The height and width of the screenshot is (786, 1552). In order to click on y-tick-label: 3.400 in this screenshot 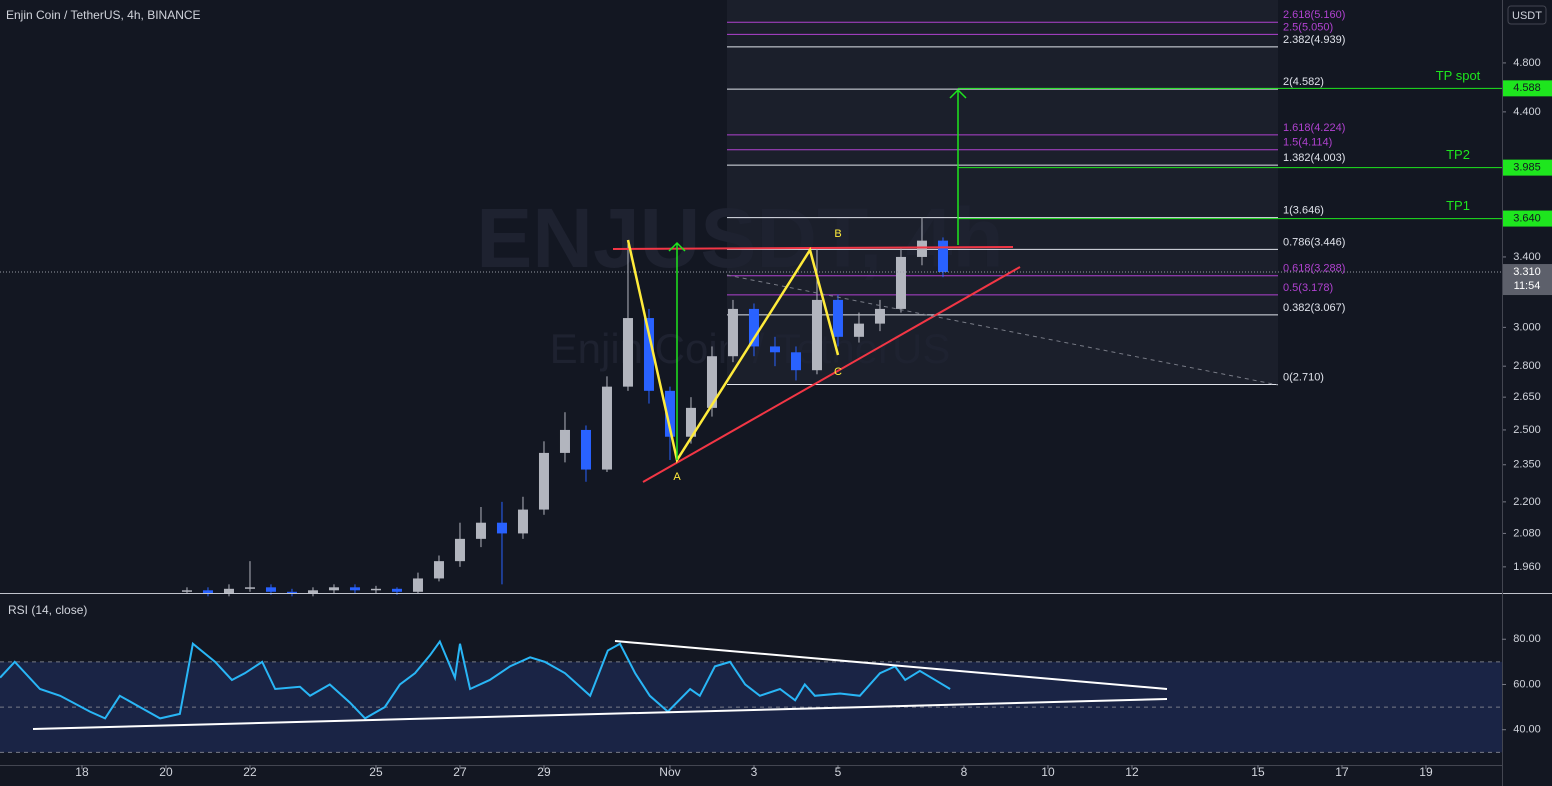, I will do `click(1527, 257)`.